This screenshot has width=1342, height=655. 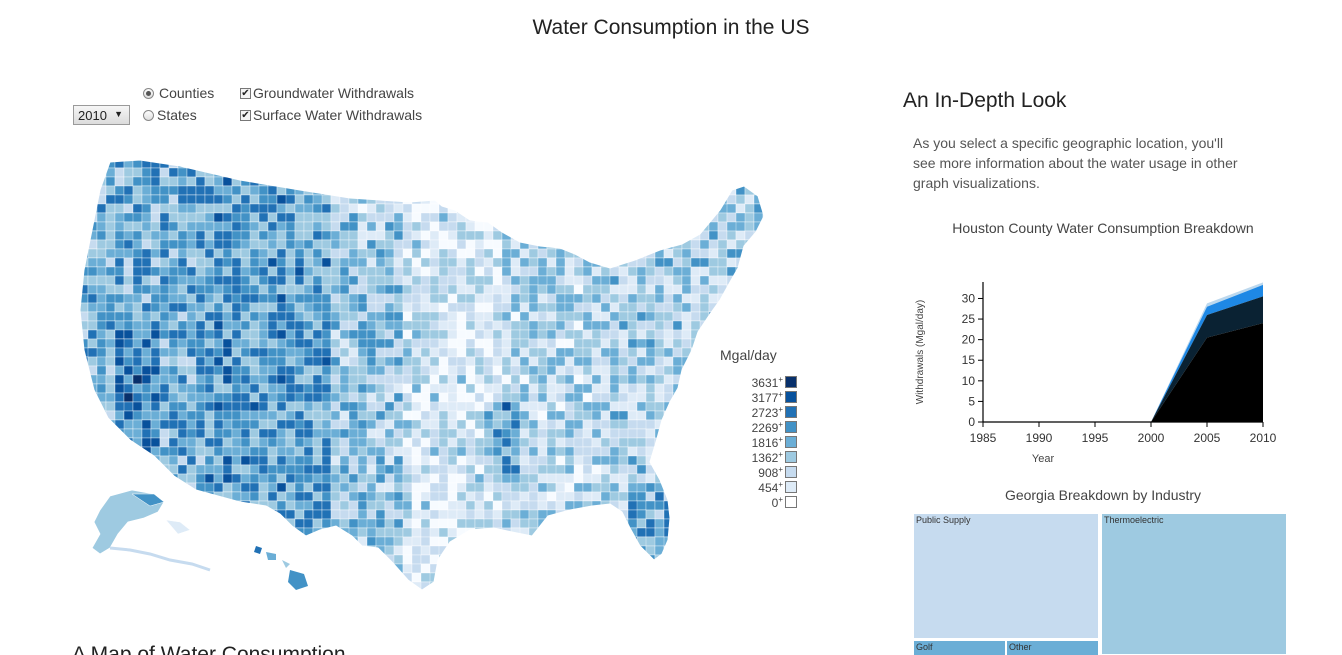 What do you see at coordinates (959, 647) in the screenshot?
I see `treemap-cell-golf: Golf` at bounding box center [959, 647].